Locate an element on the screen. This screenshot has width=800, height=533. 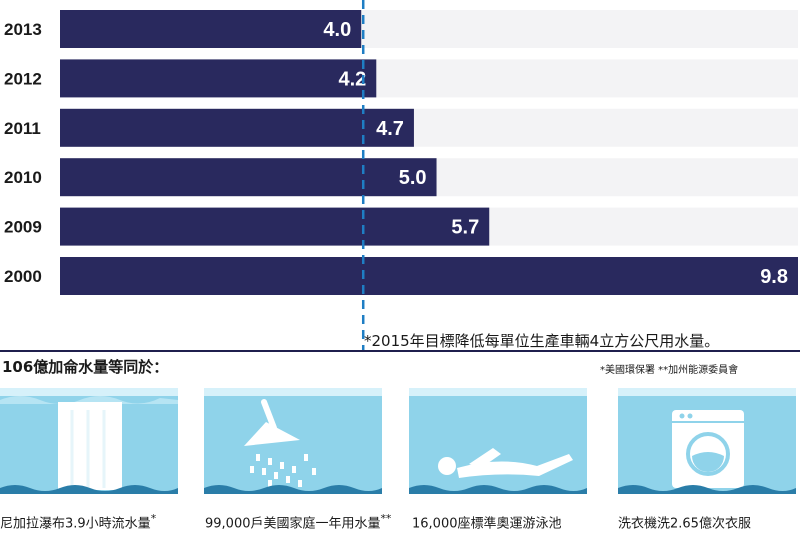
sources-note: *美國環保署 **加州能源委員會 is located at coordinates (669, 370).